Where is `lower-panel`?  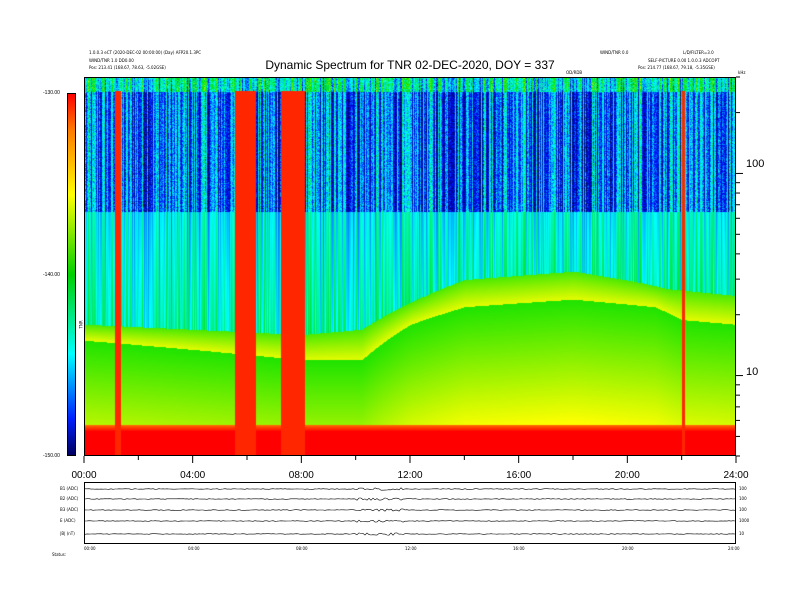
lower-panel is located at coordinates (410, 513).